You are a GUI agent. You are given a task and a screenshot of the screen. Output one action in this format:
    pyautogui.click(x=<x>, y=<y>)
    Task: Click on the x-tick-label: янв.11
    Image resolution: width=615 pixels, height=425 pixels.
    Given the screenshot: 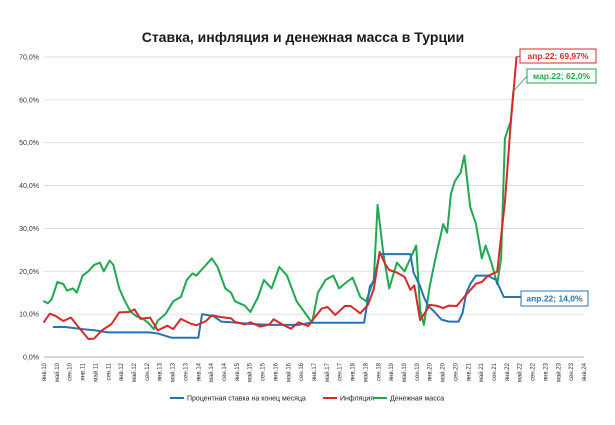 What is the action you would take?
    pyautogui.click(x=84, y=371)
    